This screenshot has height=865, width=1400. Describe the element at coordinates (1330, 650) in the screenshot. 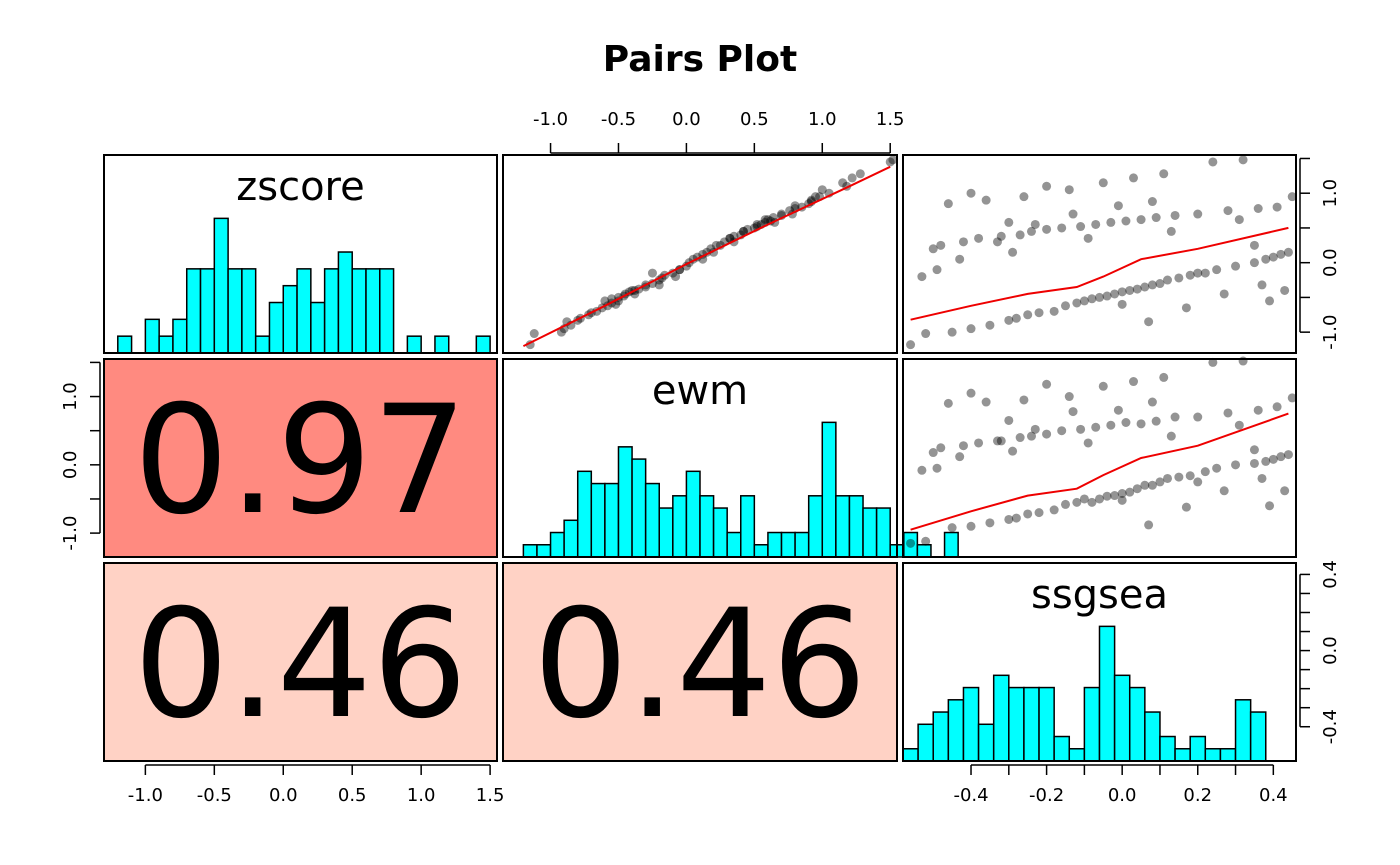

I see `y-axis-right-ssgsea-tick-label: 0.0` at that location.